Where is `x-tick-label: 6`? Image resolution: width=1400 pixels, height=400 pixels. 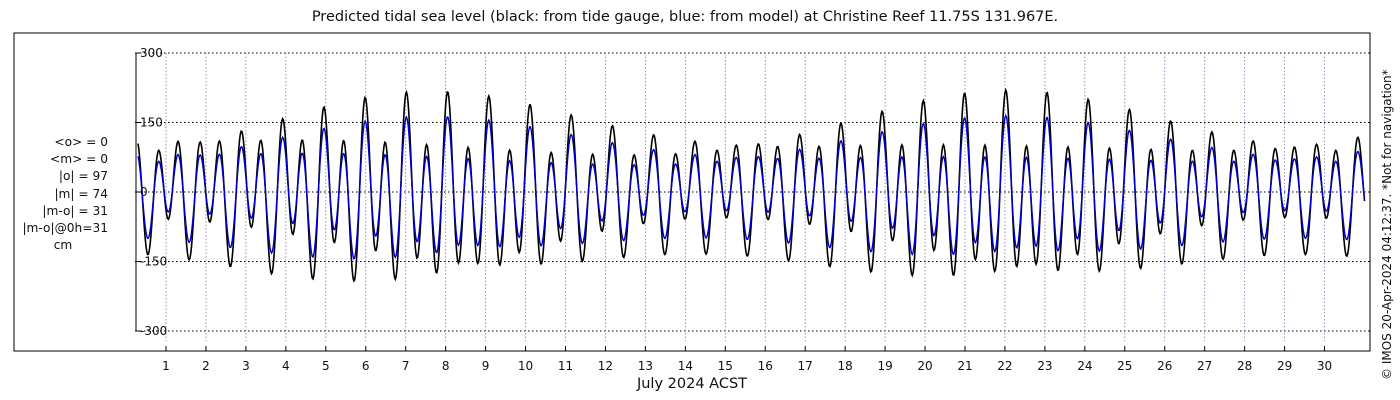
x-tick-label: 6 is located at coordinates (366, 366).